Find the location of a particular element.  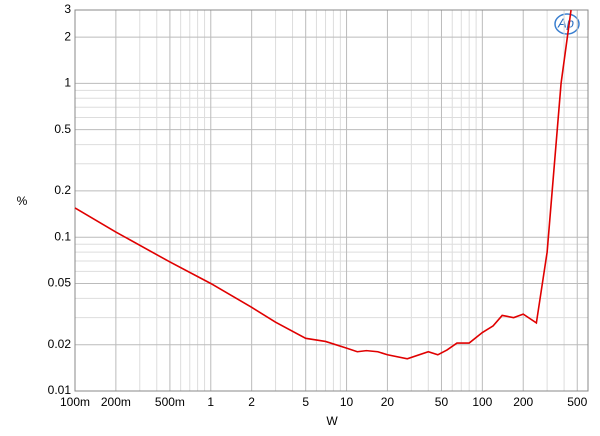

logo: Ap is located at coordinates (565, 22).